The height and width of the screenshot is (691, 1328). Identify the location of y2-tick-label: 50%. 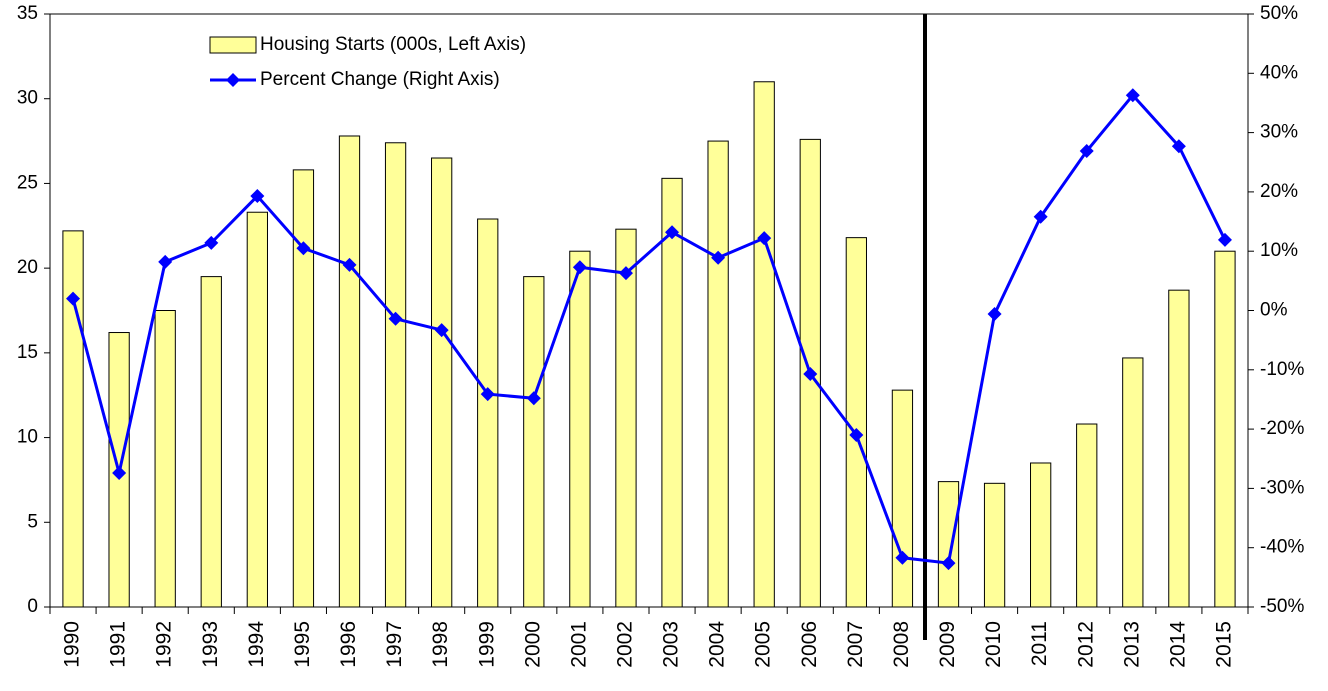
(1279, 13).